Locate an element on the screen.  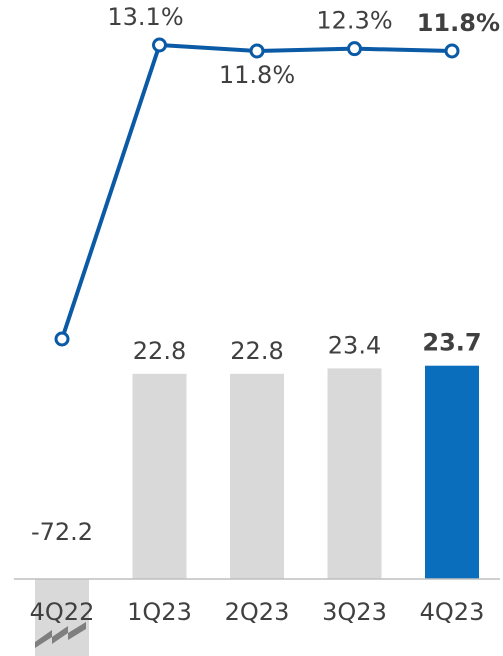
bar-value-label: -72.2 is located at coordinates (62, 532).